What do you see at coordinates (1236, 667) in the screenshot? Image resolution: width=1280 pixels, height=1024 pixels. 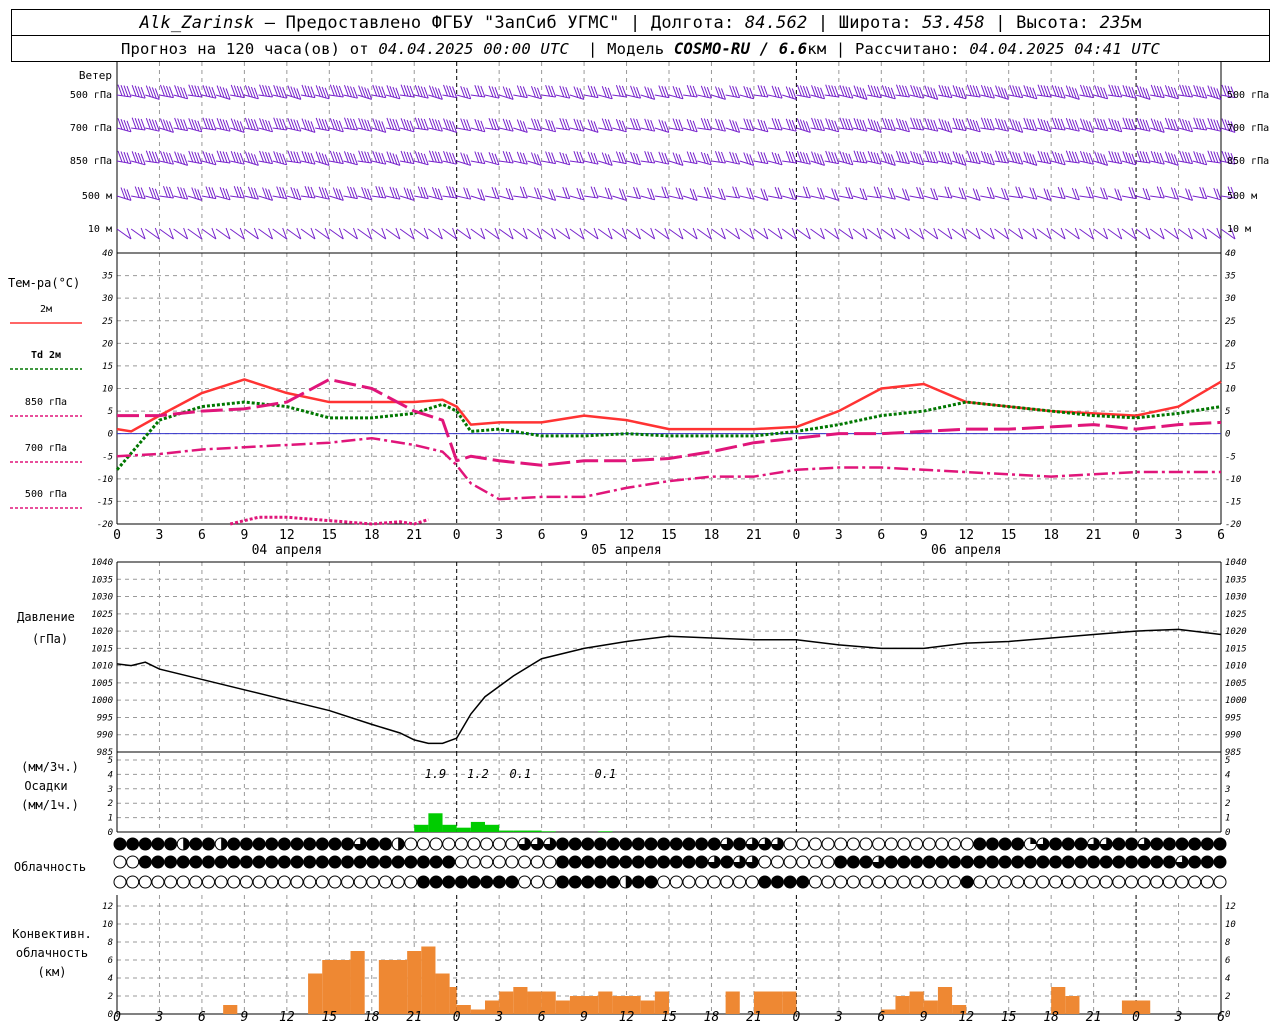 I see `pressure-ytick-right: 1010` at bounding box center [1236, 667].